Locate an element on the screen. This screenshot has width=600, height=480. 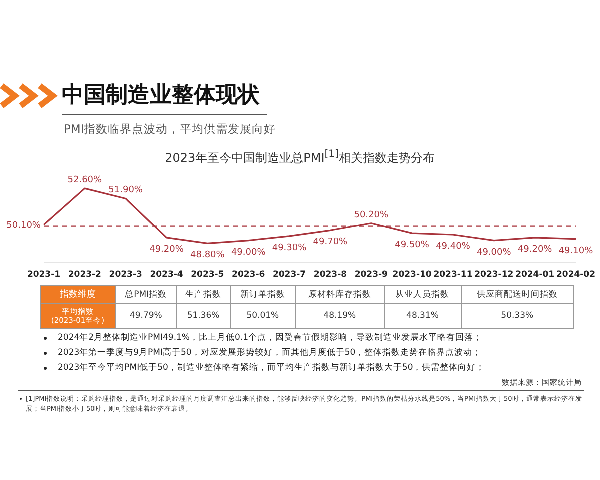
x-tick-label: 2023-9 is located at coordinates (371, 275).